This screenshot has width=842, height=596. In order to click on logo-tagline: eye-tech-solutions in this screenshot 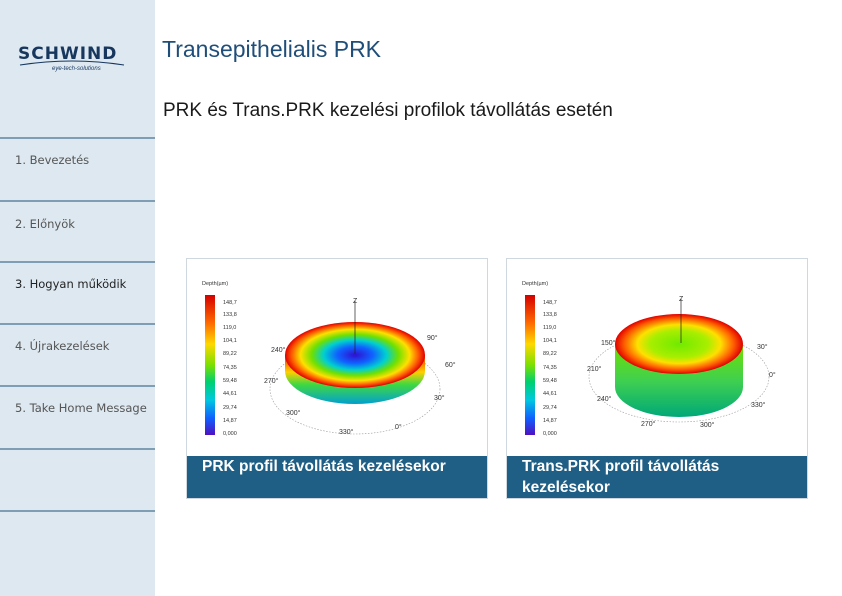, I will do `click(76, 69)`.